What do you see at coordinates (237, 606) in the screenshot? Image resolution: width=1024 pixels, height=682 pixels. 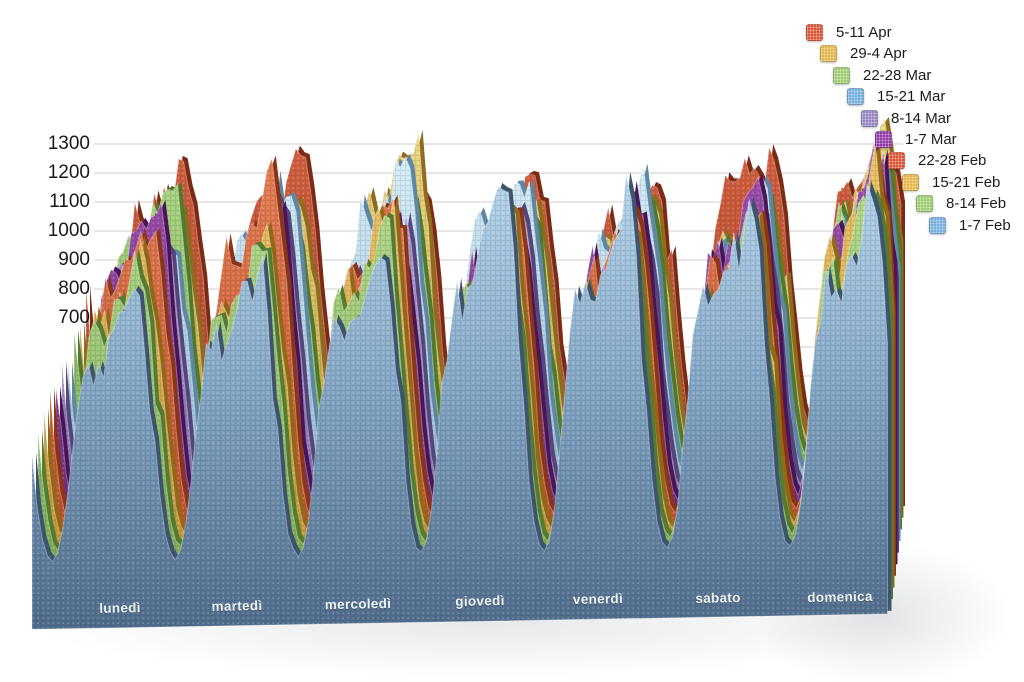 I see `x-axis-day-label: martedì` at bounding box center [237, 606].